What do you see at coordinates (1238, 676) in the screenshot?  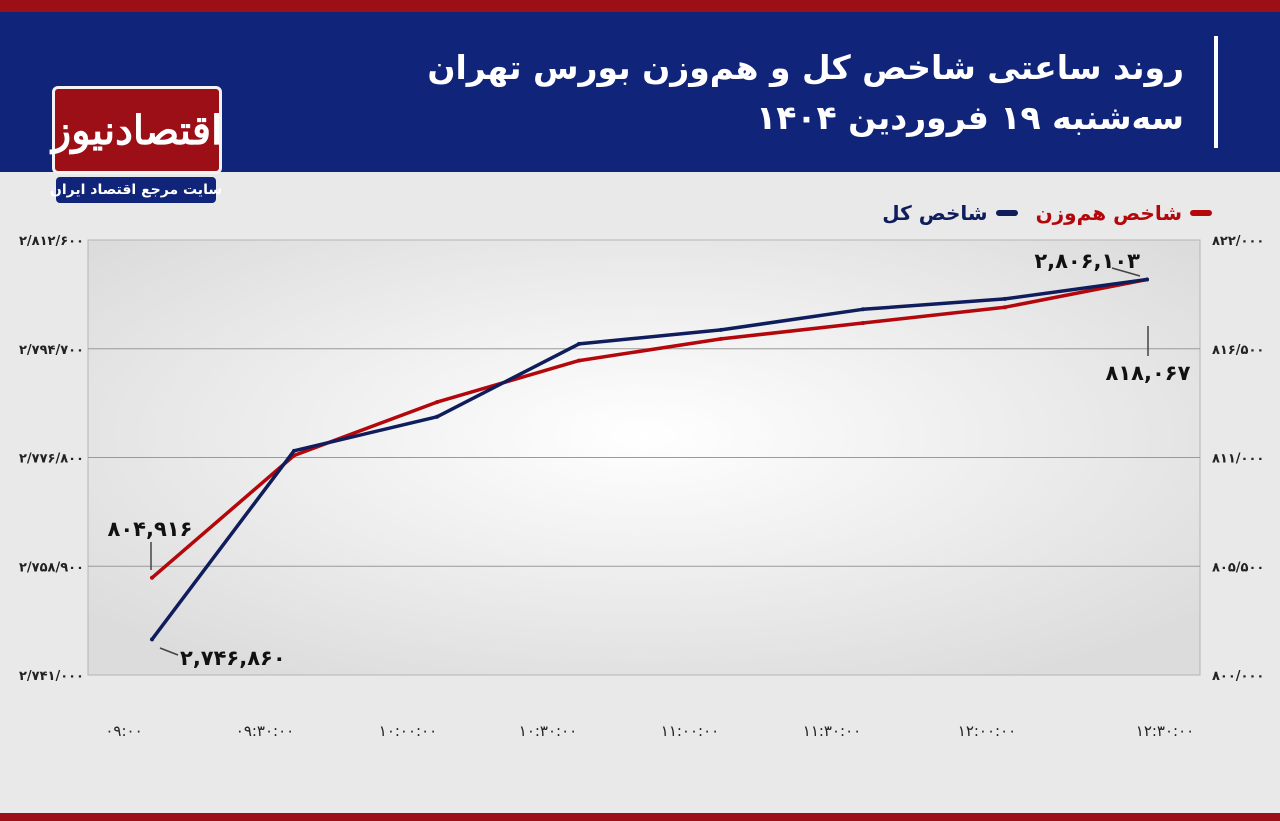 I see `y-right-tick-label: ۸۰۰/۰۰۰` at bounding box center [1238, 676].